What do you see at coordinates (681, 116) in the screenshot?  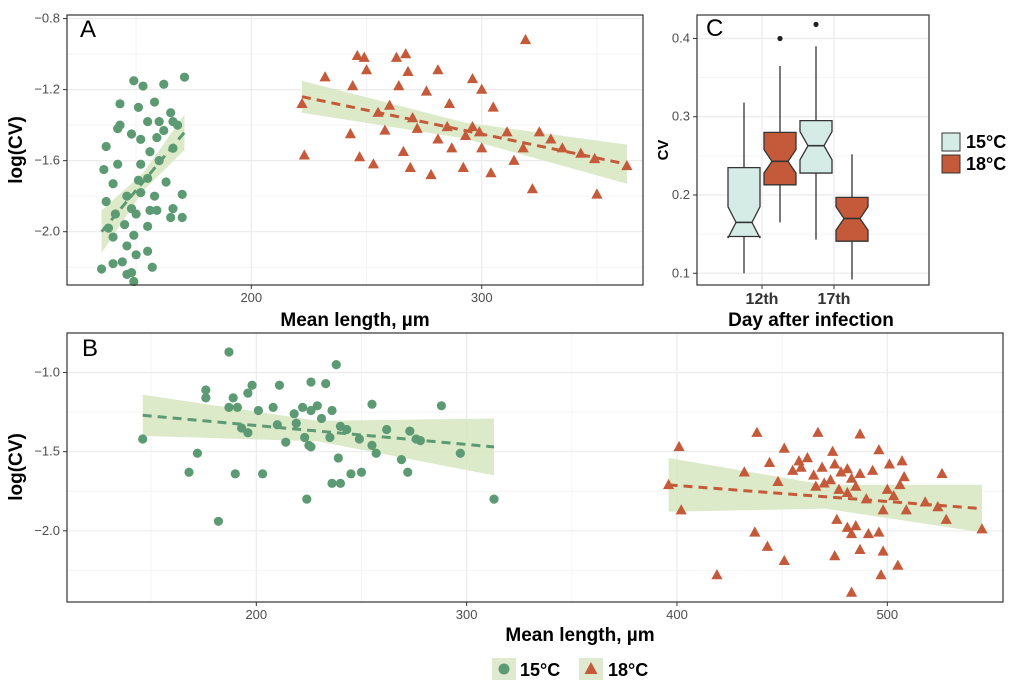 I see `y-tick-label: 0.3` at bounding box center [681, 116].